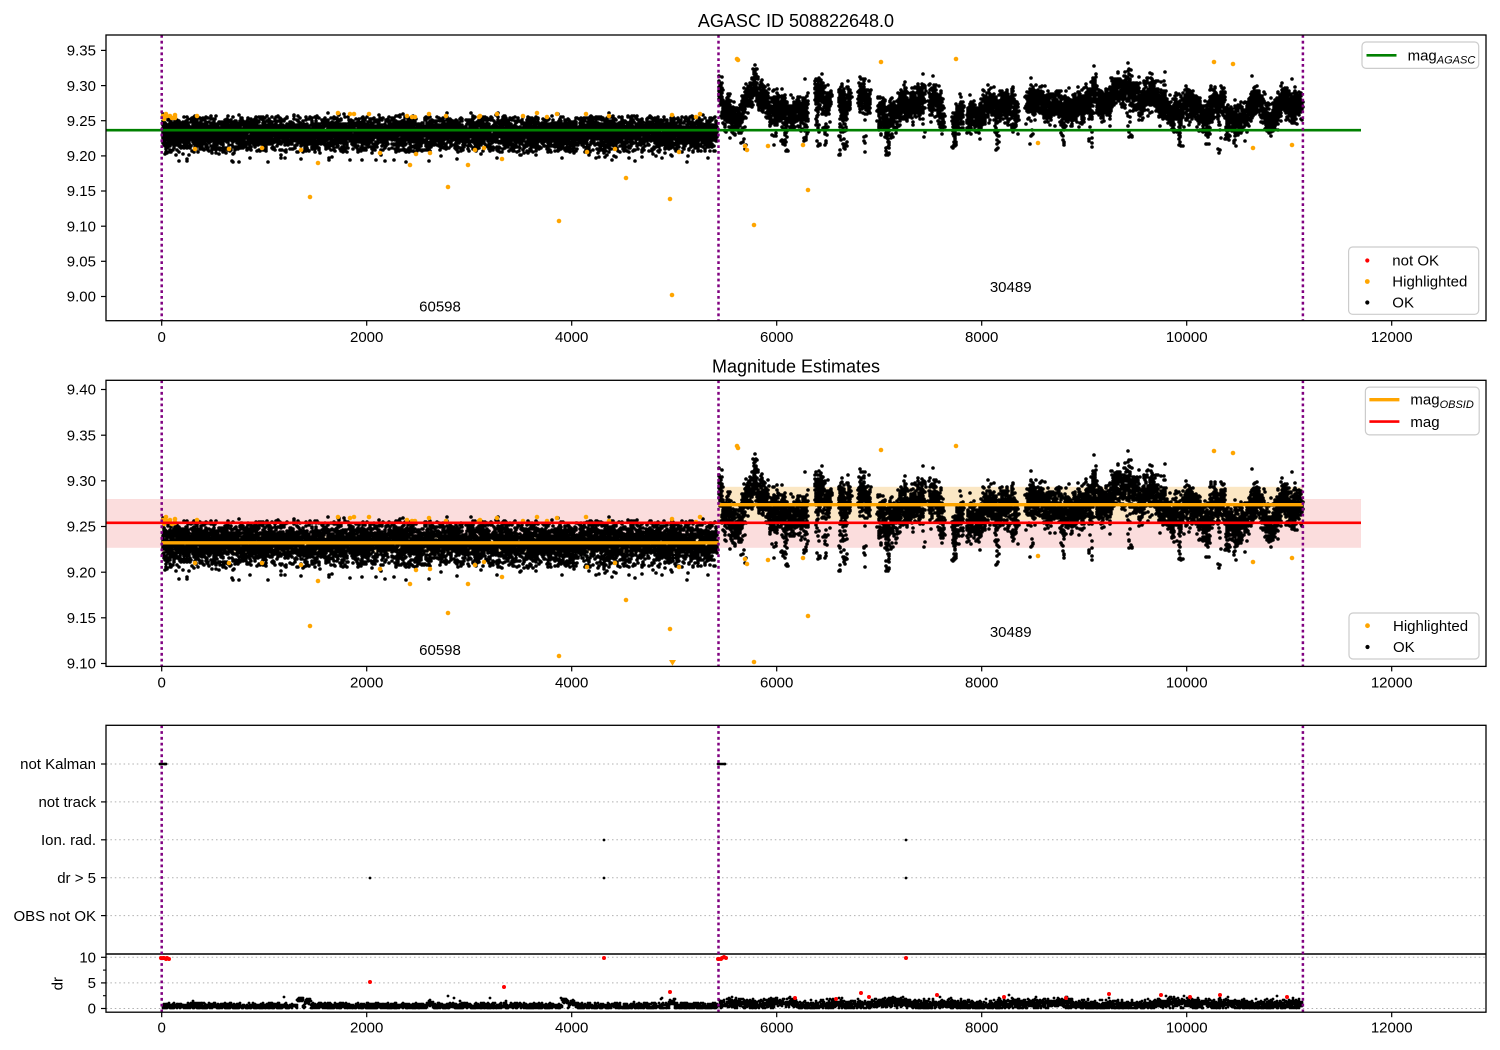 This screenshot has height=1050, width=1500. Describe the element at coordinates (81, 390) in the screenshot. I see `svg-text: 9.40` at that location.